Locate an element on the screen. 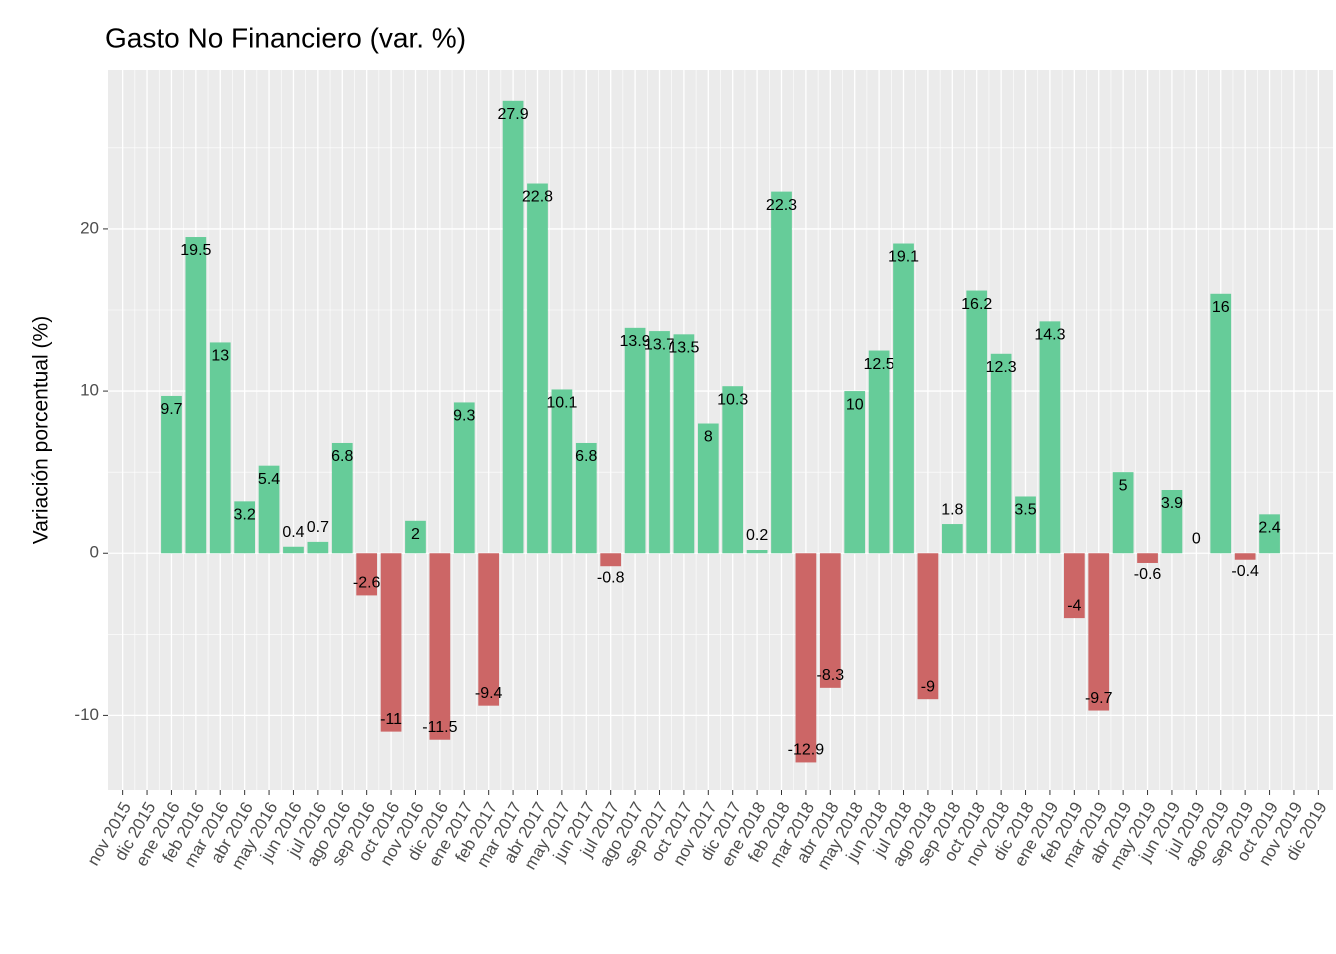  data-label: 19.5 is located at coordinates (195, 250).